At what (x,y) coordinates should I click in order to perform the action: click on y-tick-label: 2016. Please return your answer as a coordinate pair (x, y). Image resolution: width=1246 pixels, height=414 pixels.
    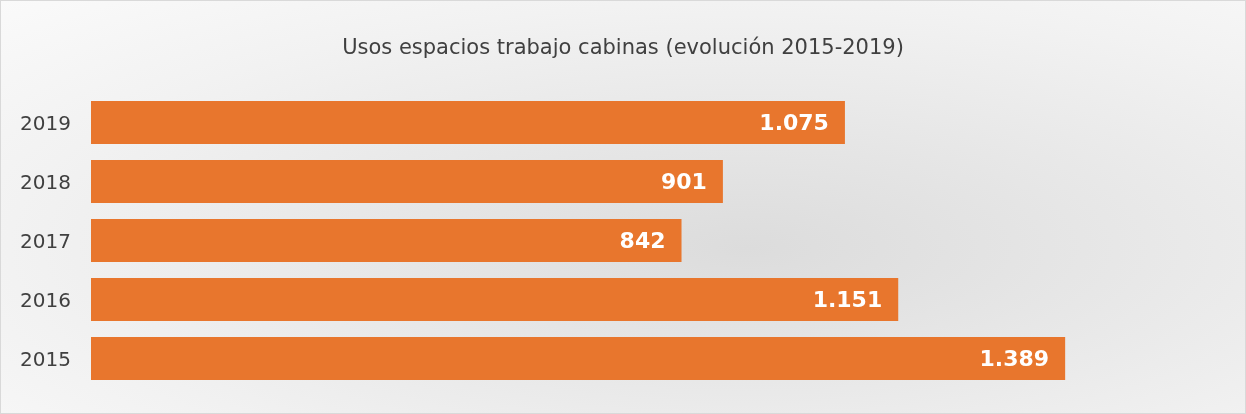
    Looking at the image, I should click on (45, 299).